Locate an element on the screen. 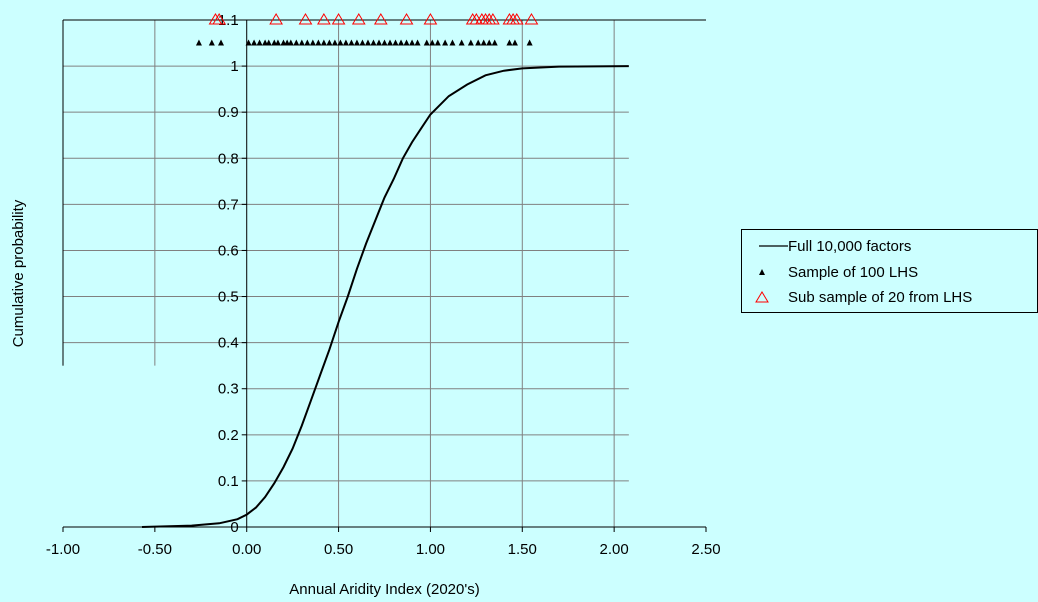  legend-label-subsample: Sub sample of 20 from LHS is located at coordinates (880, 297).